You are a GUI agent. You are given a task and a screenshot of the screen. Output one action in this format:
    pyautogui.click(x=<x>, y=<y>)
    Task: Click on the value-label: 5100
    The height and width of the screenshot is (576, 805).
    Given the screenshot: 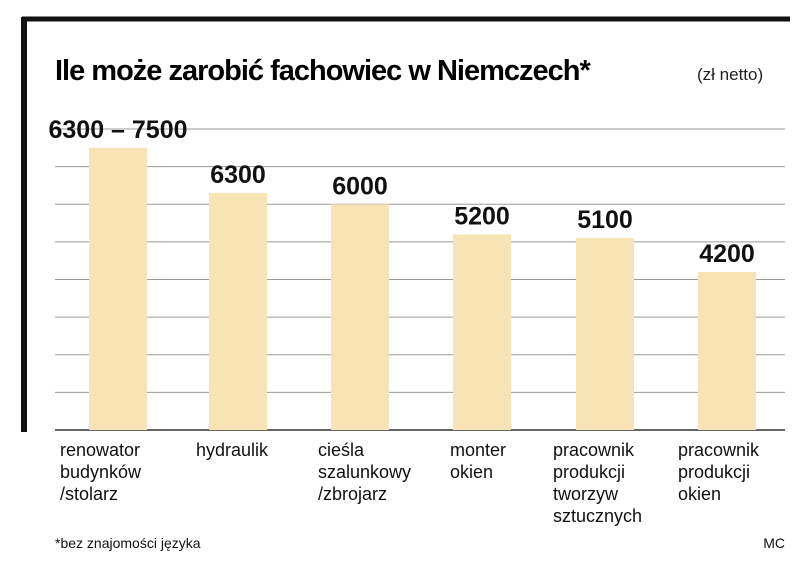 What is the action you would take?
    pyautogui.click(x=605, y=220)
    